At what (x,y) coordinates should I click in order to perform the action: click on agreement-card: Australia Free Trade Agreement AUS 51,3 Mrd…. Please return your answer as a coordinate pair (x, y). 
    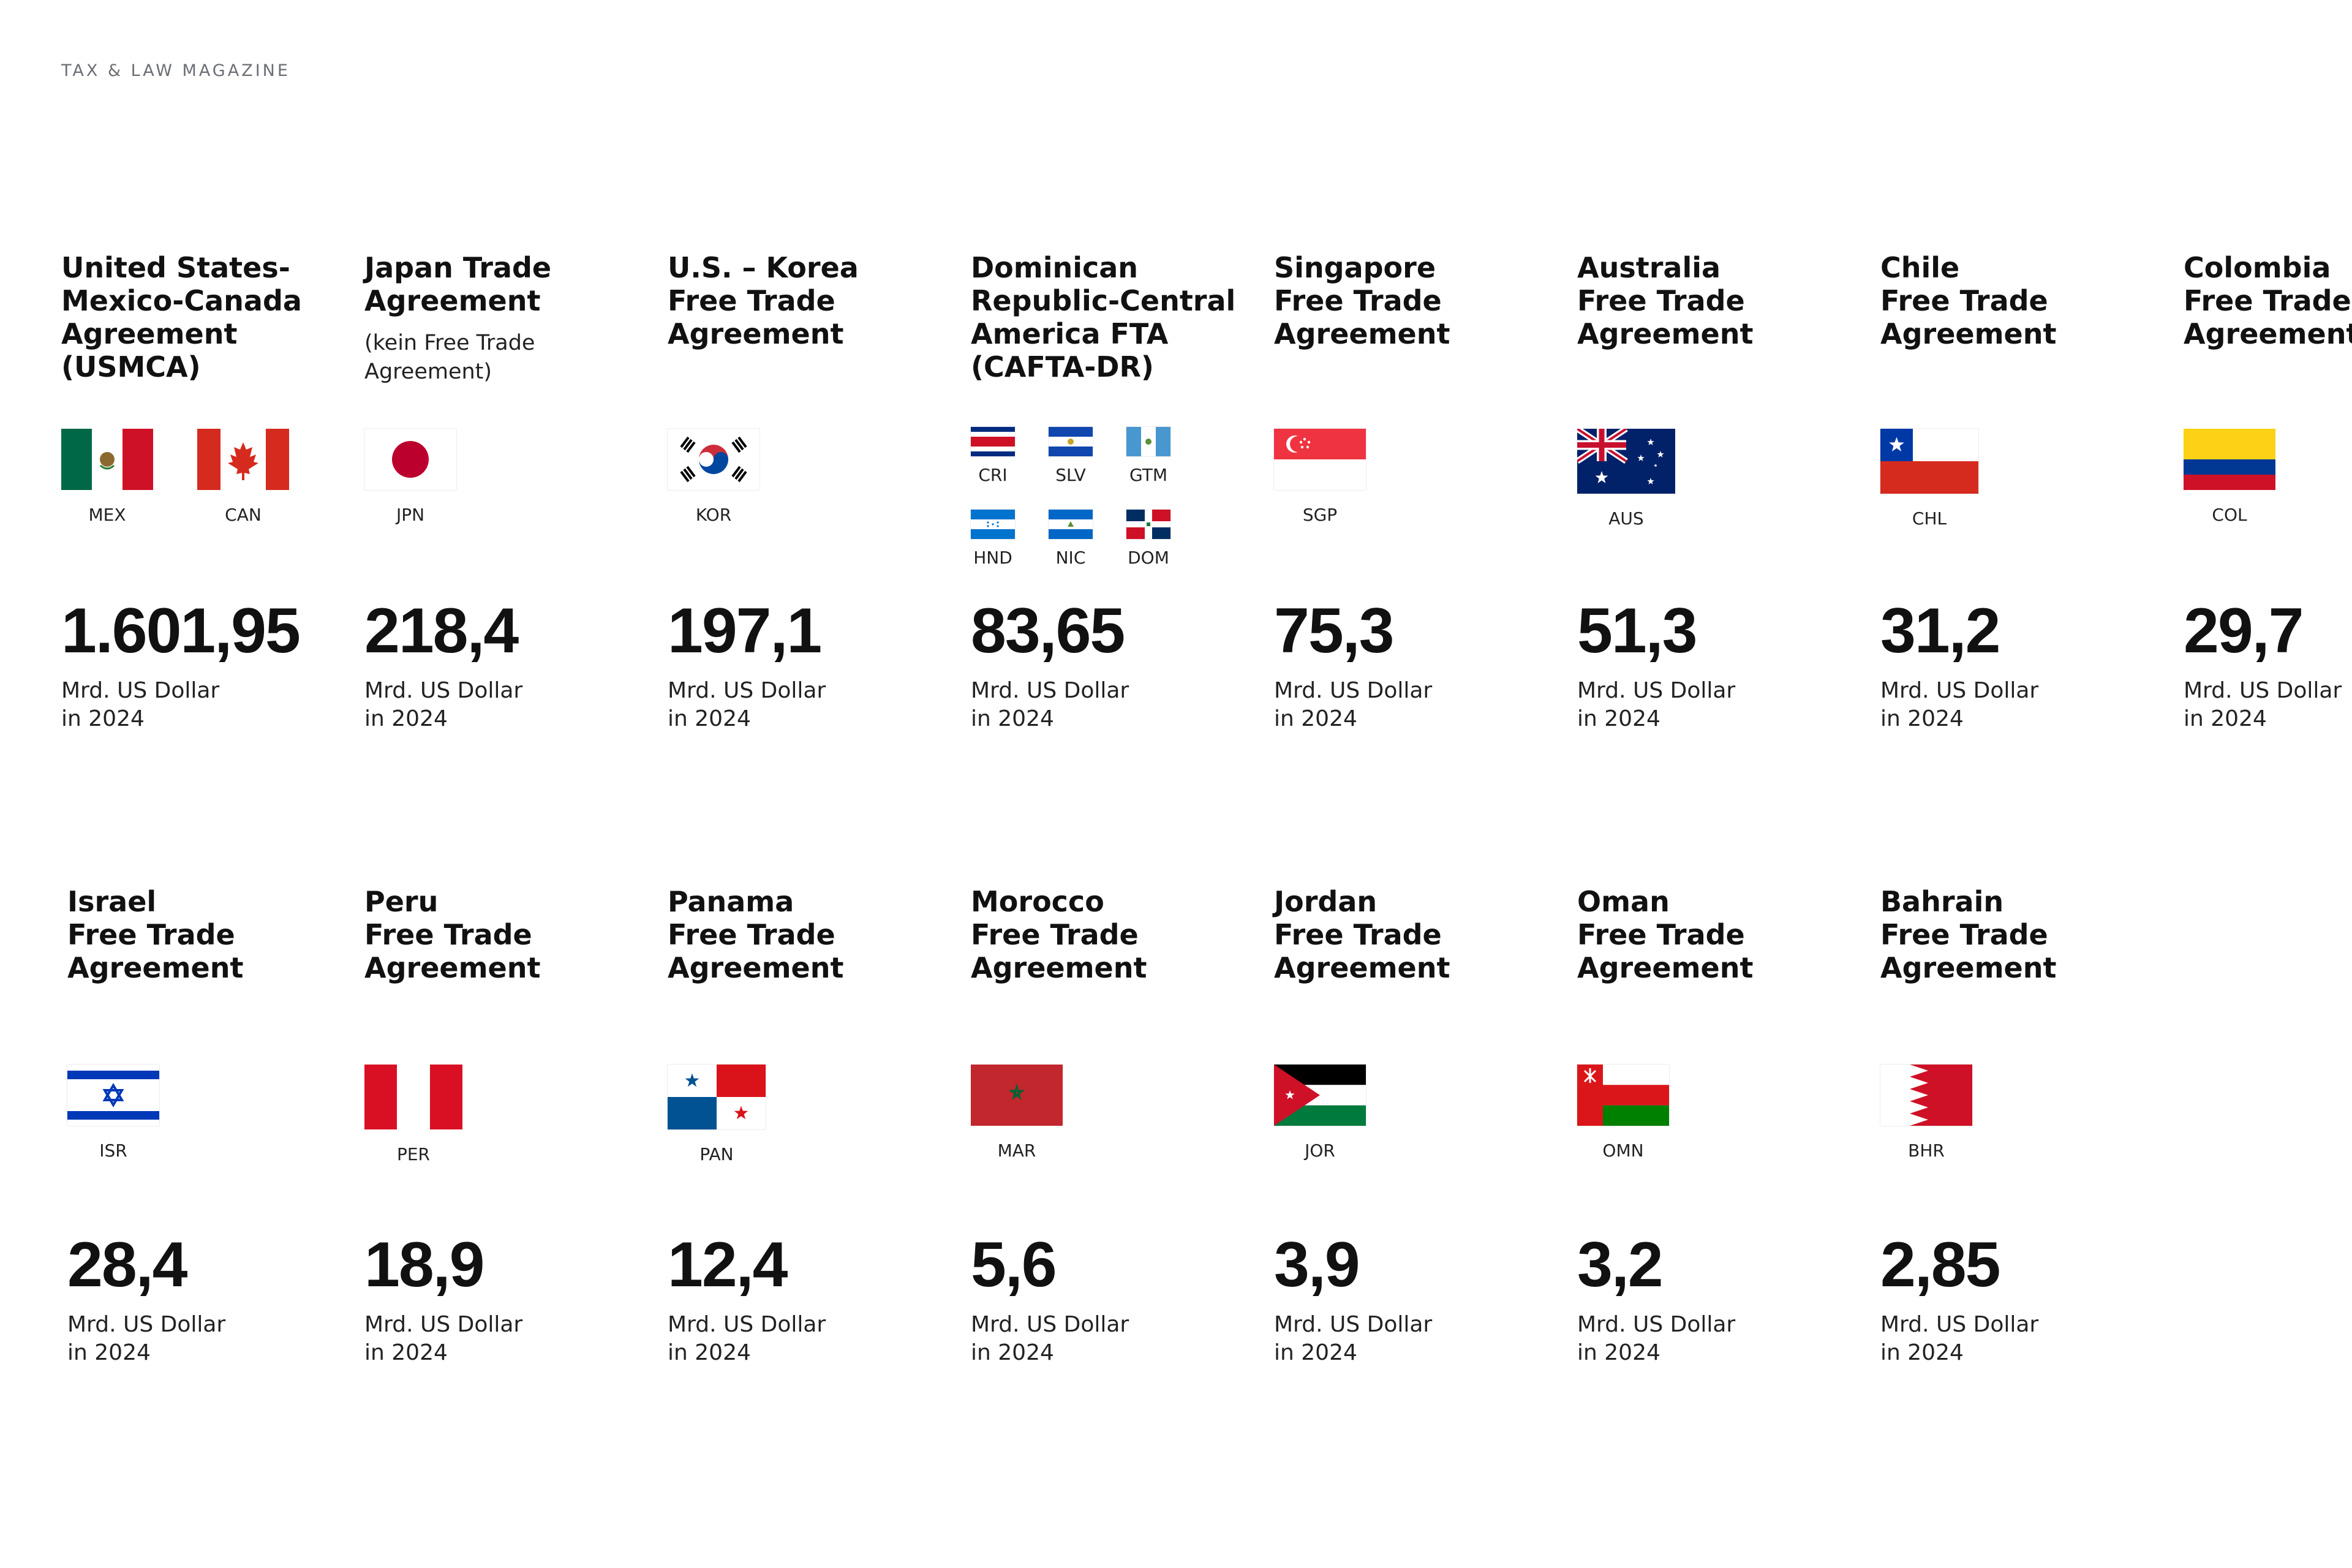
    Looking at the image, I should click on (1721, 558).